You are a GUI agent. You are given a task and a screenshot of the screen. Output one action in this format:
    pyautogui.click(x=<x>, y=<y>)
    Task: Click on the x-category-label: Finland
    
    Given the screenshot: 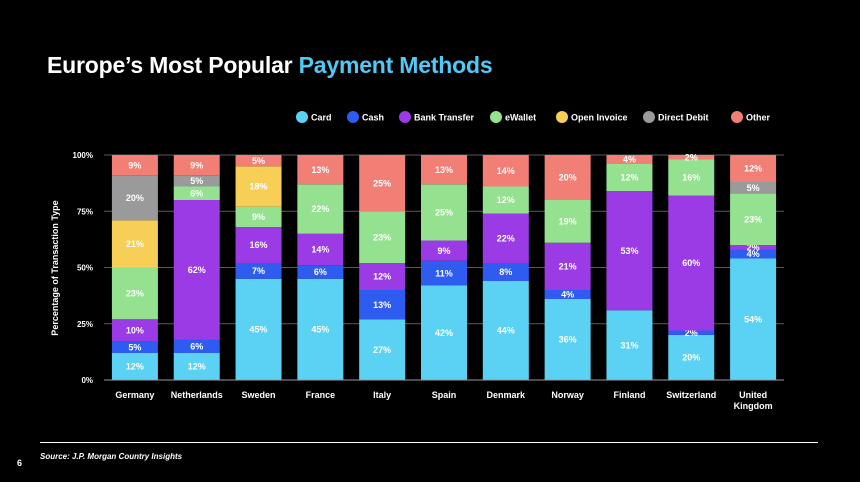 What is the action you would take?
    pyautogui.click(x=629, y=395)
    